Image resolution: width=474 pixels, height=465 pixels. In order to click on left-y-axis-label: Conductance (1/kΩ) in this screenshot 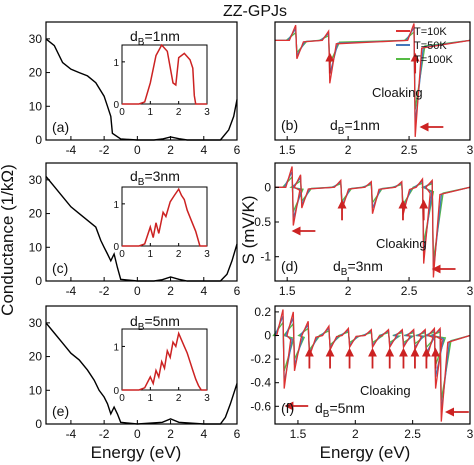, I will do `click(8, 240)`.